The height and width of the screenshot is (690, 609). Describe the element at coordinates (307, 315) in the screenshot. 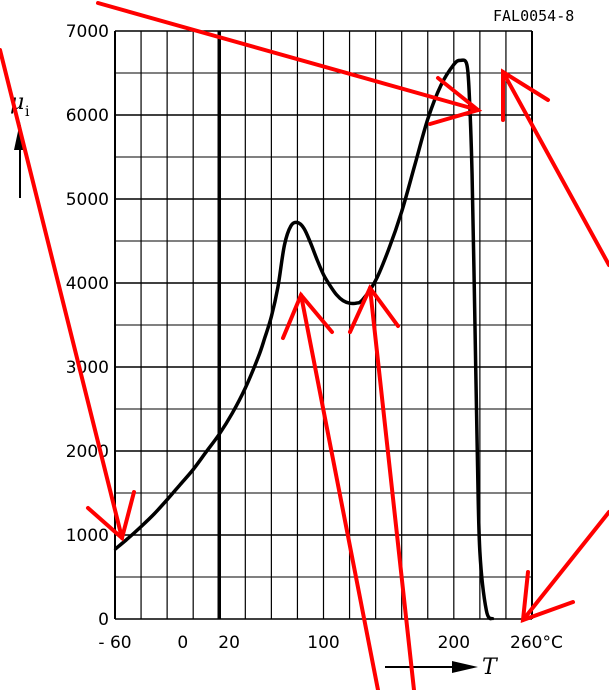

I see `red-arrowhead-first-shoulder` at that location.